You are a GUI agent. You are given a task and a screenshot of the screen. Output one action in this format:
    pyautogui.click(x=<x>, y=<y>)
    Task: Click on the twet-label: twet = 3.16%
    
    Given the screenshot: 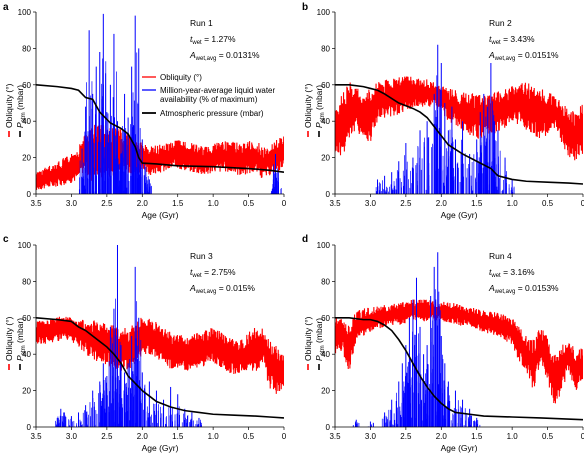 What is the action you would take?
    pyautogui.click(x=512, y=273)
    